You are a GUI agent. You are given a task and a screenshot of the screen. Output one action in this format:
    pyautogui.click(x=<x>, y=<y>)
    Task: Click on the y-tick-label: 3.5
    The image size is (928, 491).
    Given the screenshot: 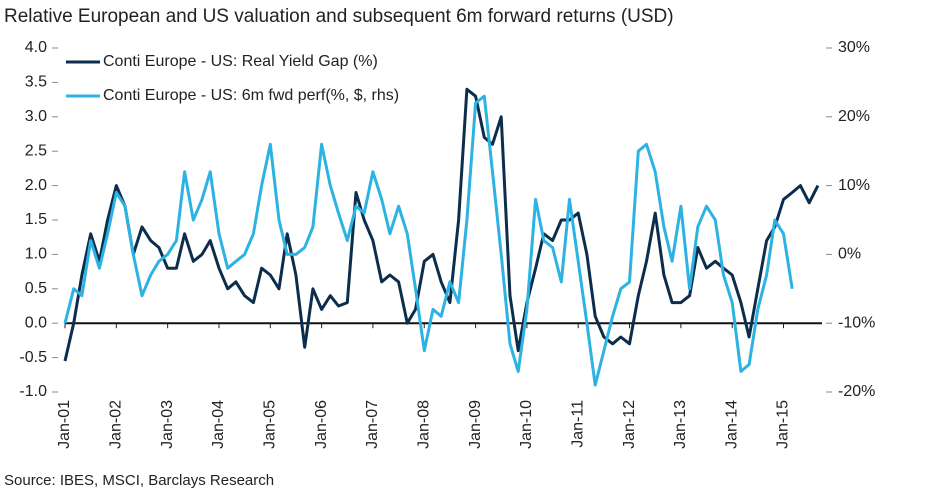 What is the action you would take?
    pyautogui.click(x=36, y=82)
    